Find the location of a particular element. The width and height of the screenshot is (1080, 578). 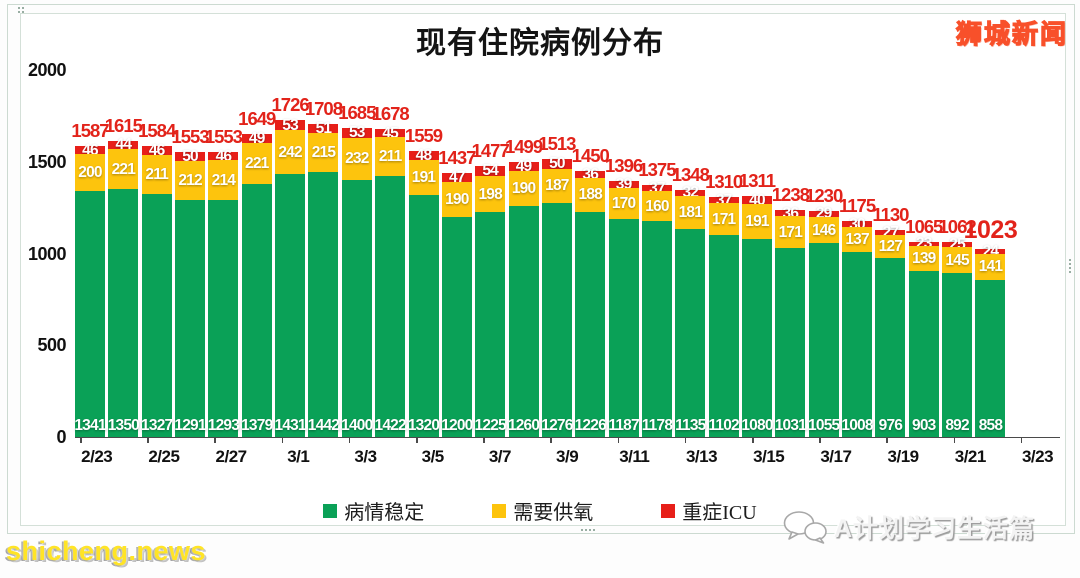

segment-value-label: 51 is located at coordinates (323, 128).